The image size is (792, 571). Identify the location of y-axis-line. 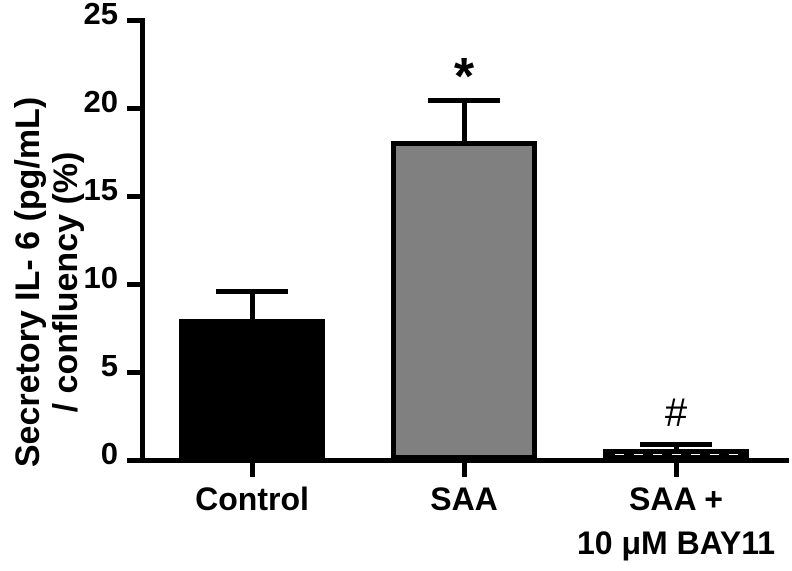
(142, 240).